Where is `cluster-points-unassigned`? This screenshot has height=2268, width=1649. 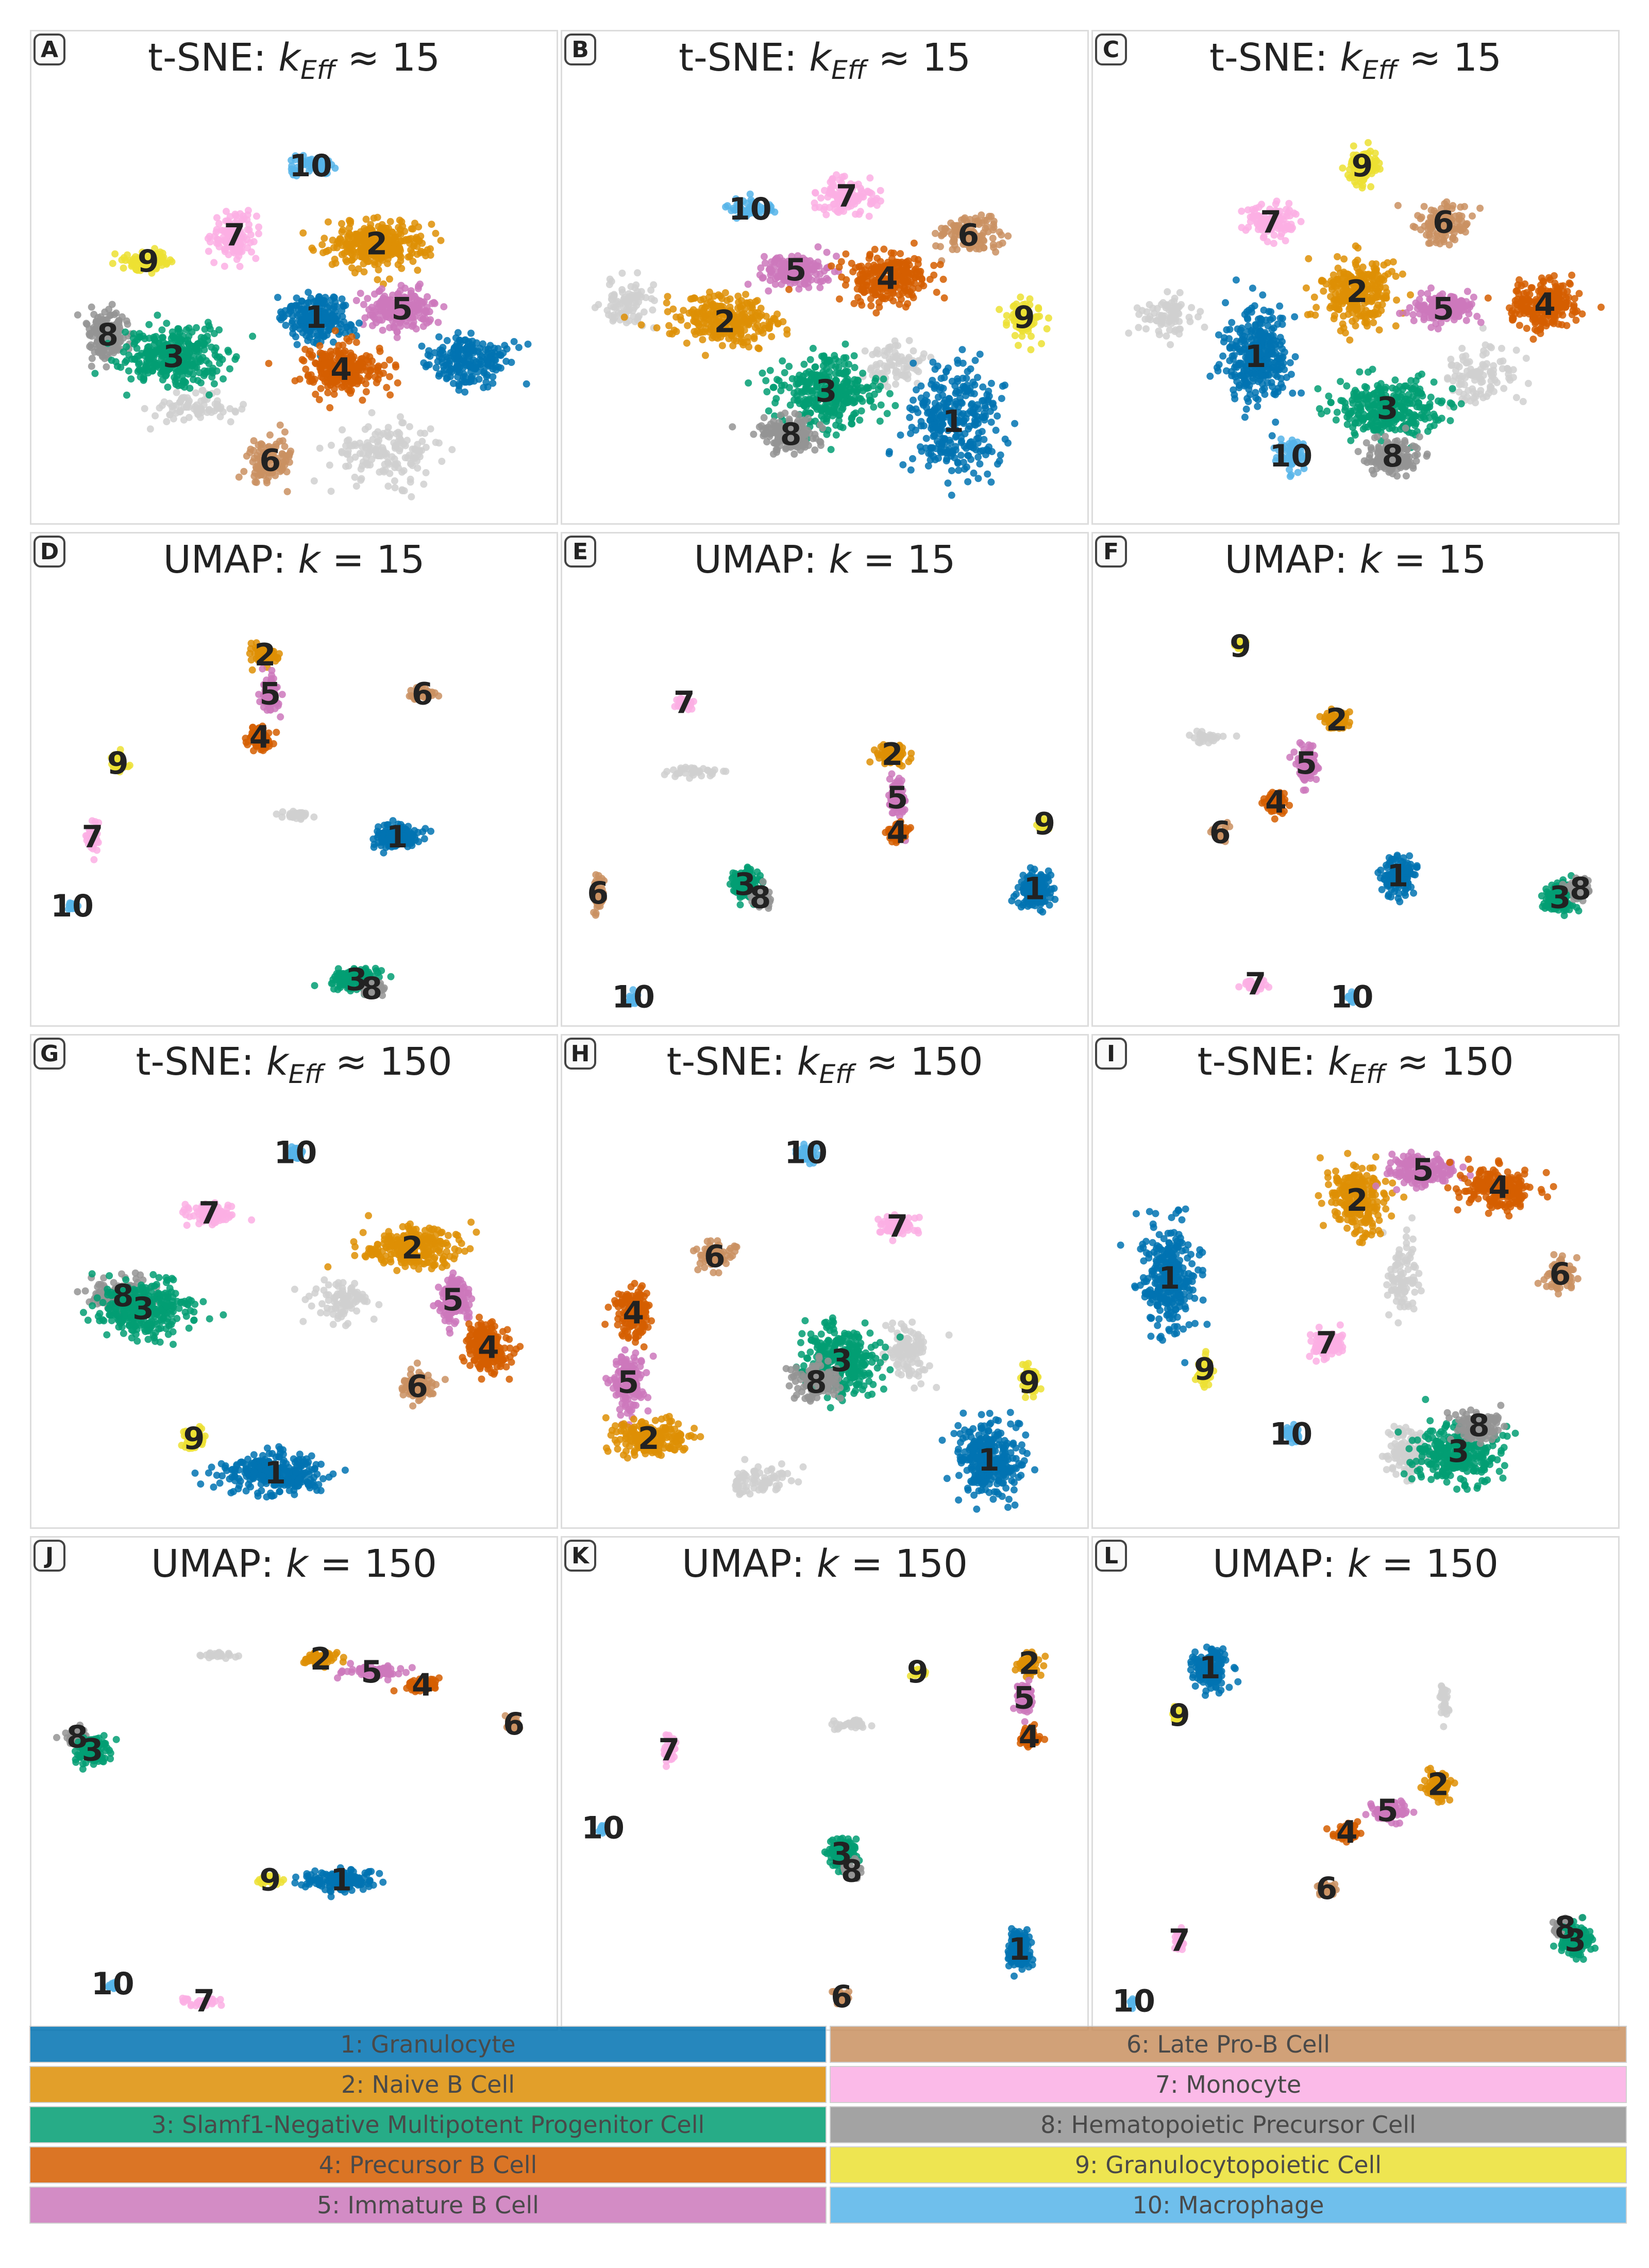
cluster-points-unassigned is located at coordinates (1488, 367).